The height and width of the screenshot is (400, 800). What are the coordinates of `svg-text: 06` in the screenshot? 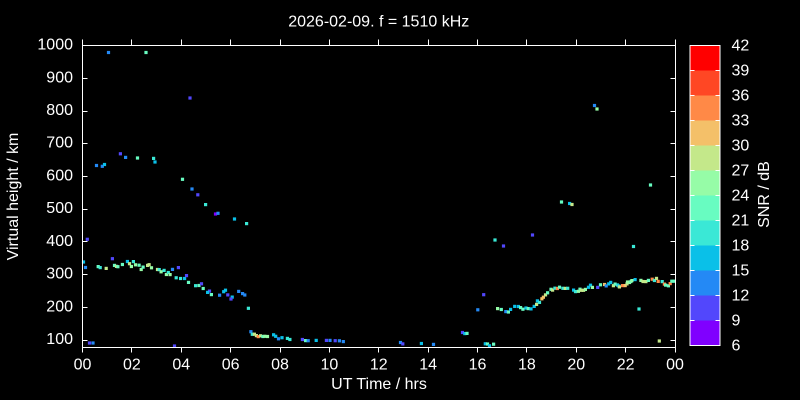 It's located at (231, 365).